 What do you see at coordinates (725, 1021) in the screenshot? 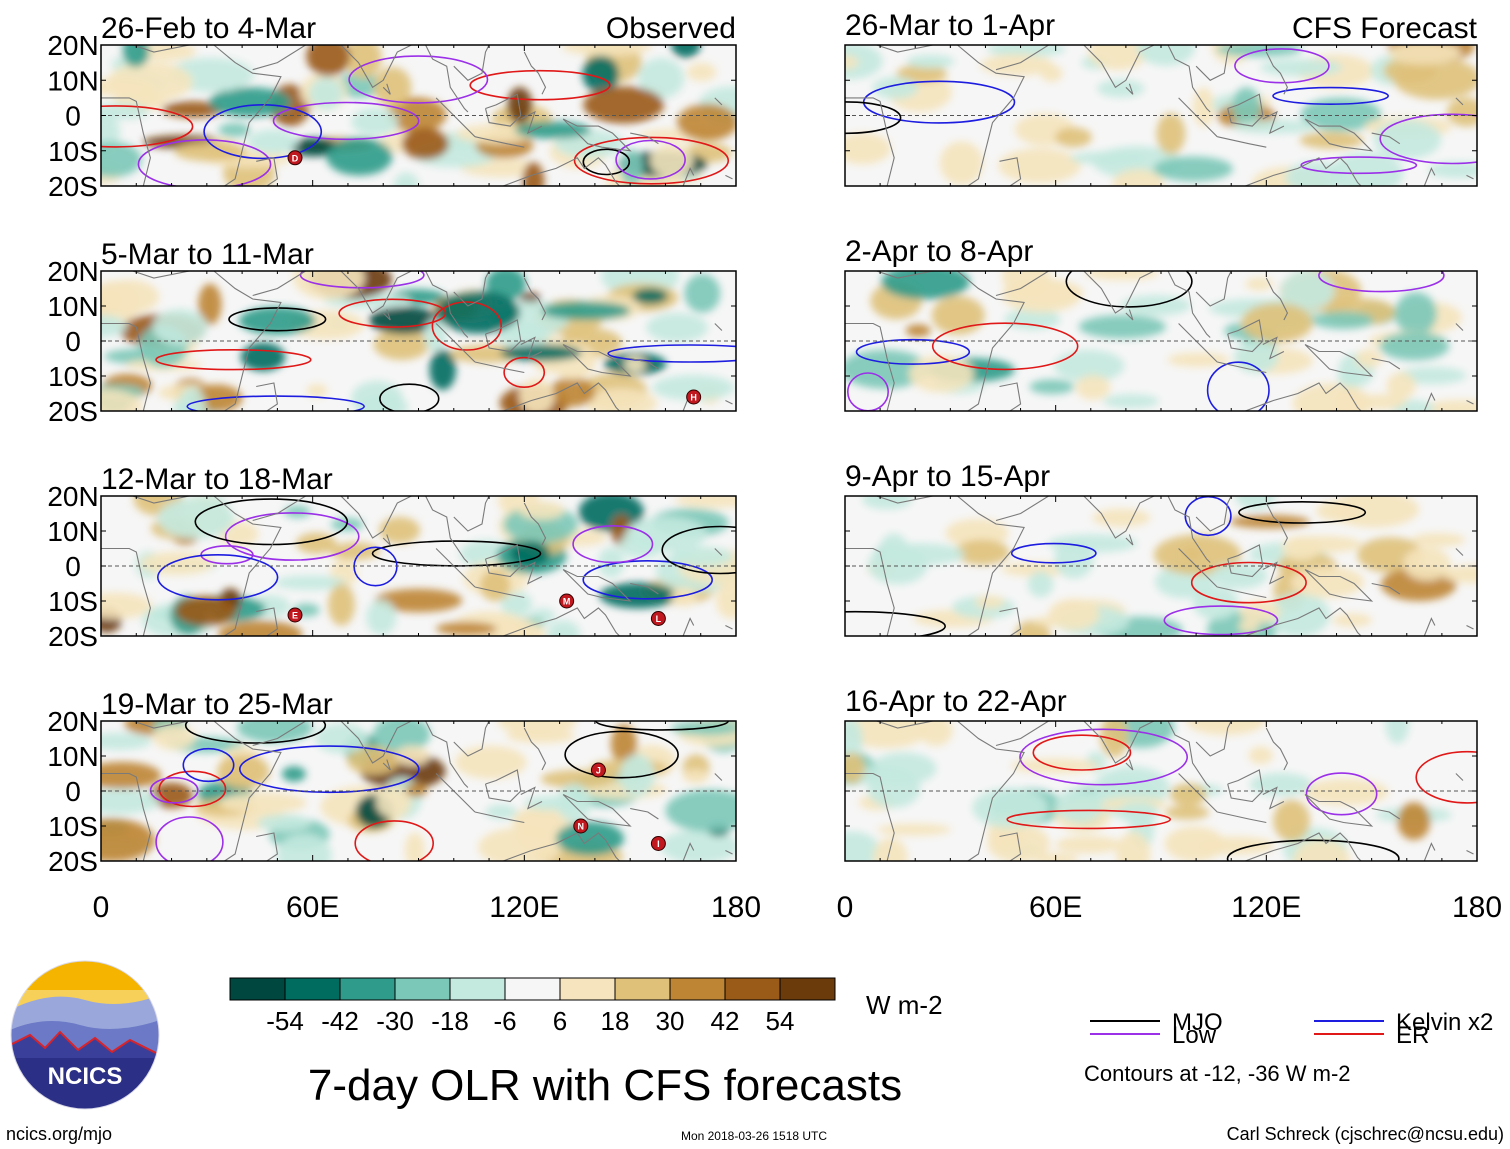
I see `colorbar-tick: 42` at bounding box center [725, 1021].